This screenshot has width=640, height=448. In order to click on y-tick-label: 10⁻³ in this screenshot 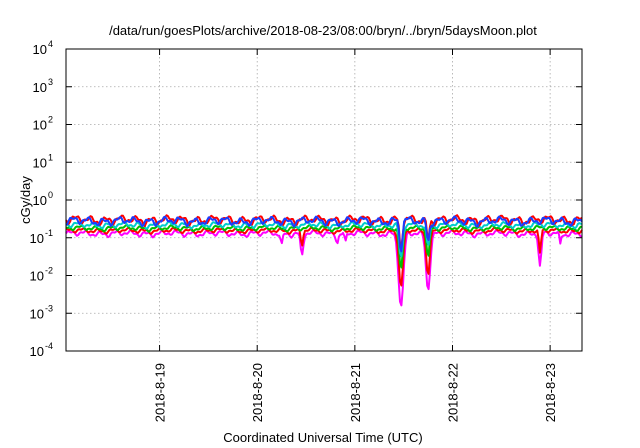, I will do `click(41, 312)`.